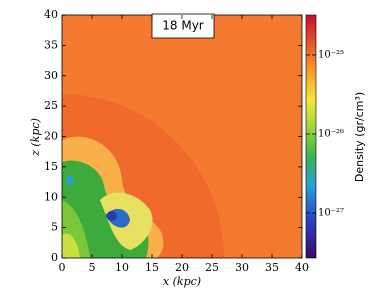  I want to click on colorbar-tick-label: 10⁻²⁵, so click(331, 54).